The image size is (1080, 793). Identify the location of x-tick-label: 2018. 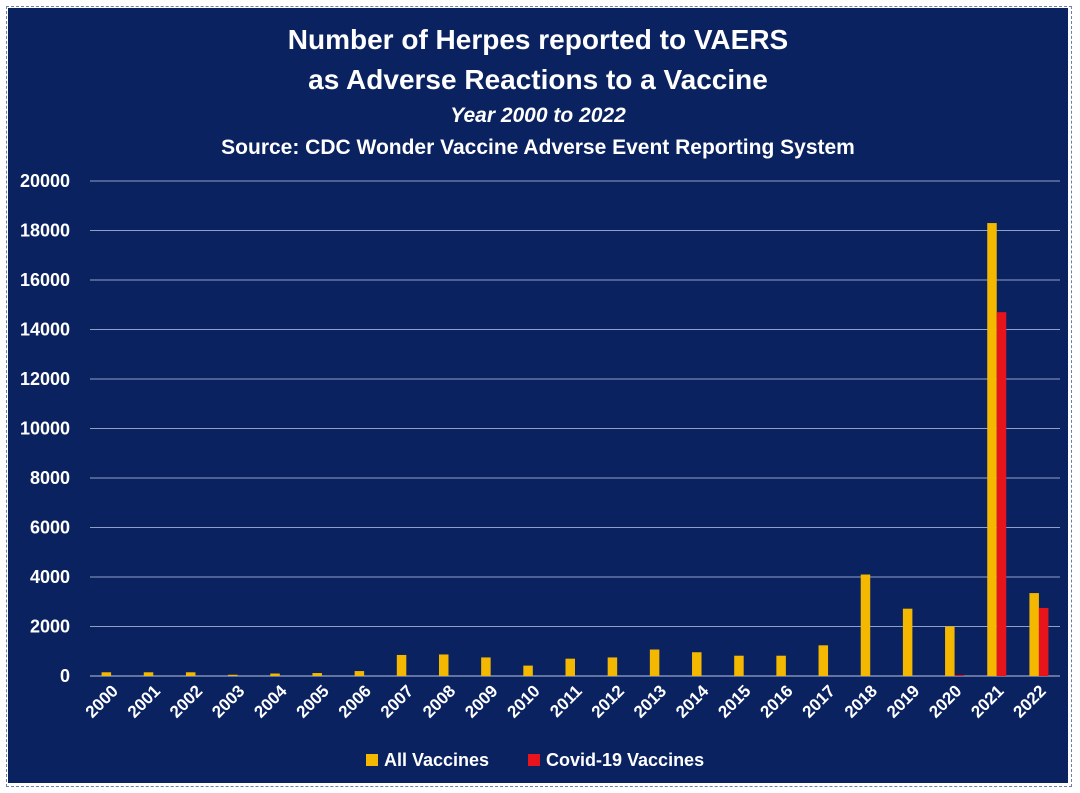
(861, 701).